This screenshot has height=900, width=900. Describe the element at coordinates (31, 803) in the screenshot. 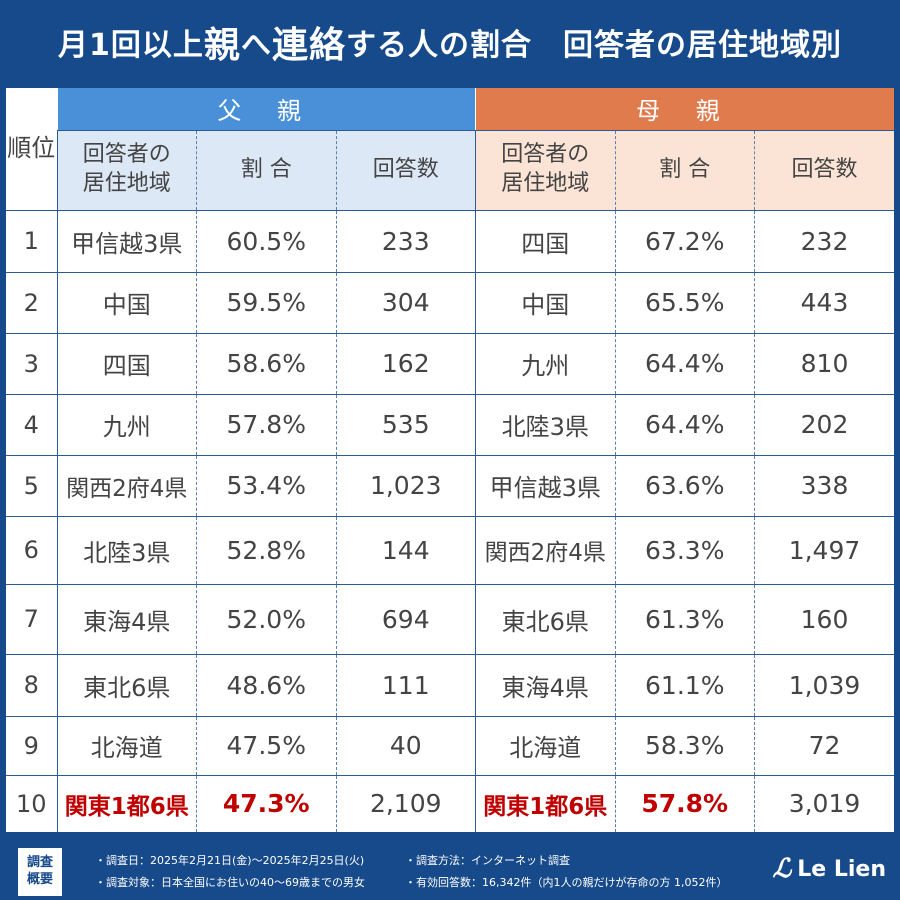

I see `rank-cell: 10` at that location.